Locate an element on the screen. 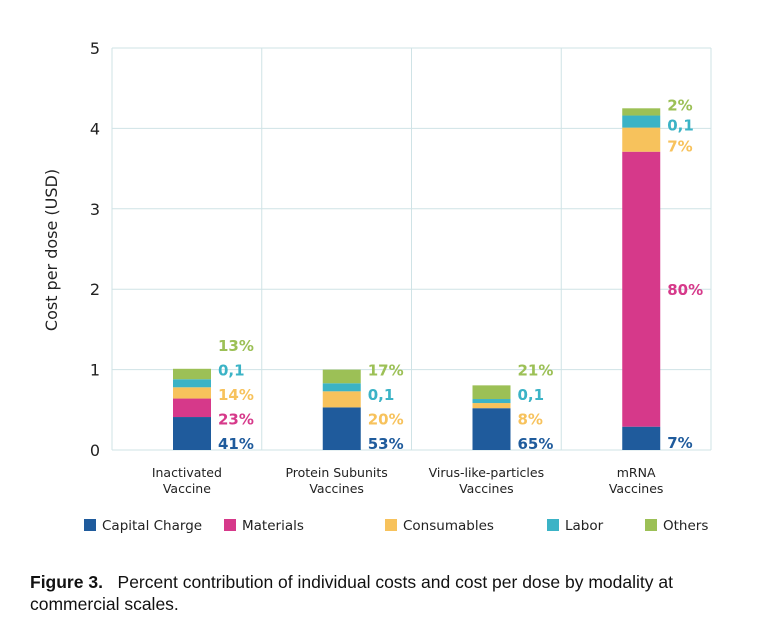  legend-label: Consumables is located at coordinates (448, 526).